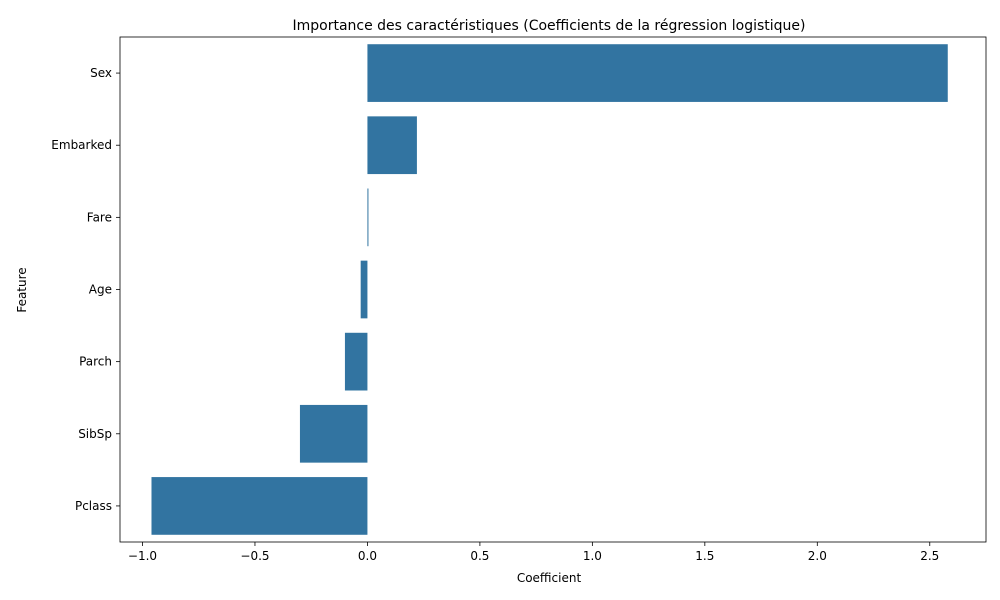 The width and height of the screenshot is (1000, 600). I want to click on bar-age, so click(364, 289).